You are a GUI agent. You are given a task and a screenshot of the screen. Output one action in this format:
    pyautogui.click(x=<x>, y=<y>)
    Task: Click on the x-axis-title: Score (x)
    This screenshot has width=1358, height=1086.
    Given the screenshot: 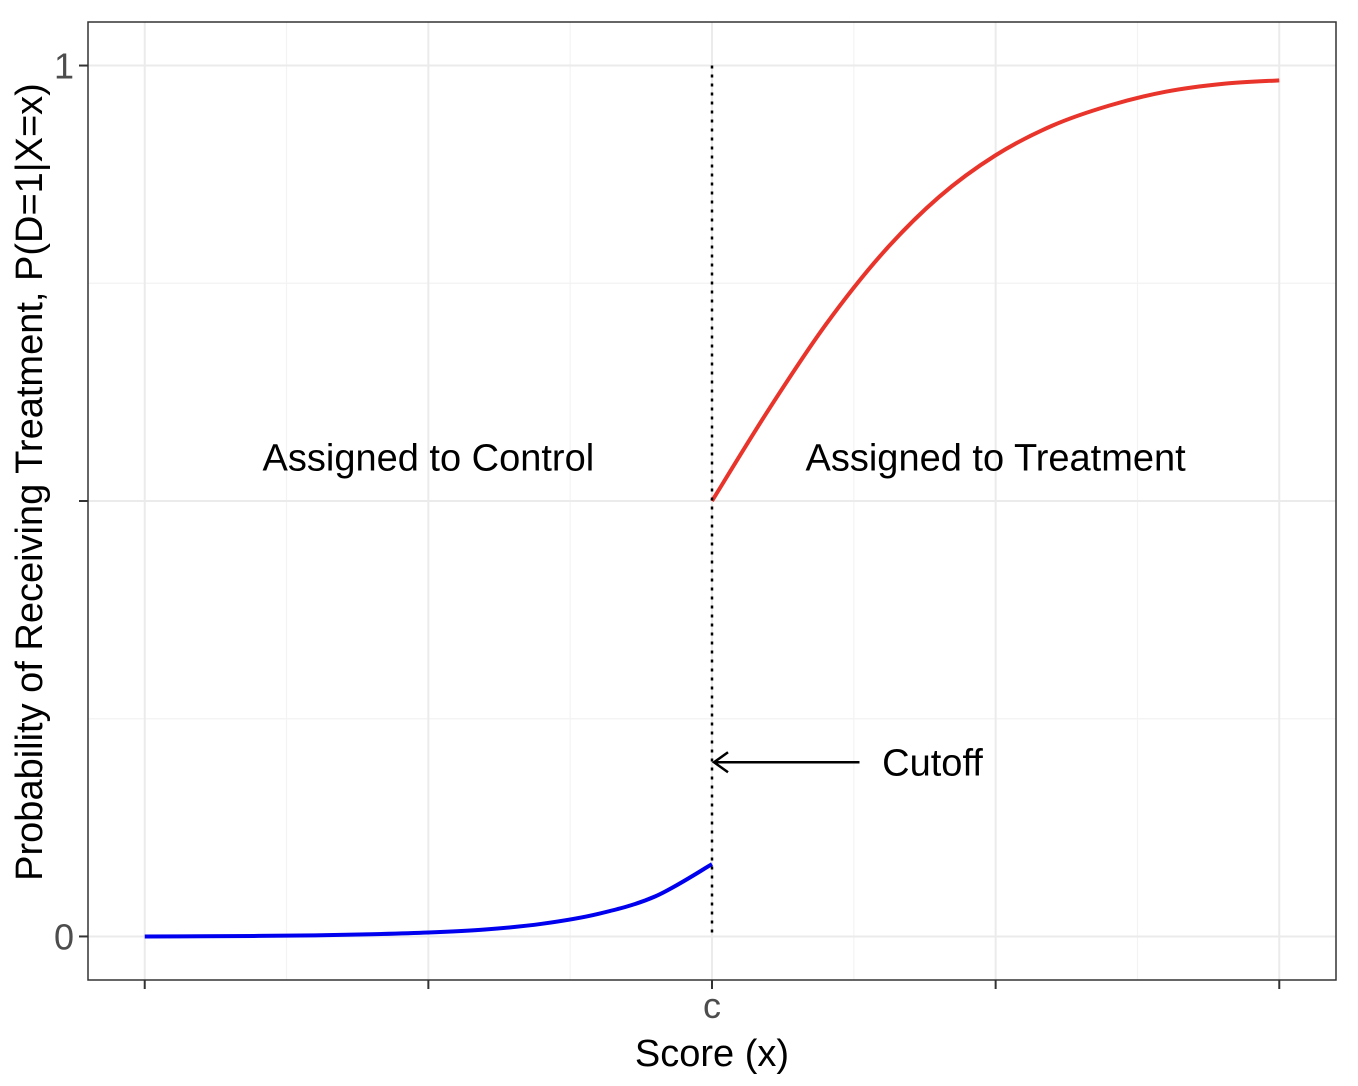 What is the action you would take?
    pyautogui.click(x=712, y=1054)
    